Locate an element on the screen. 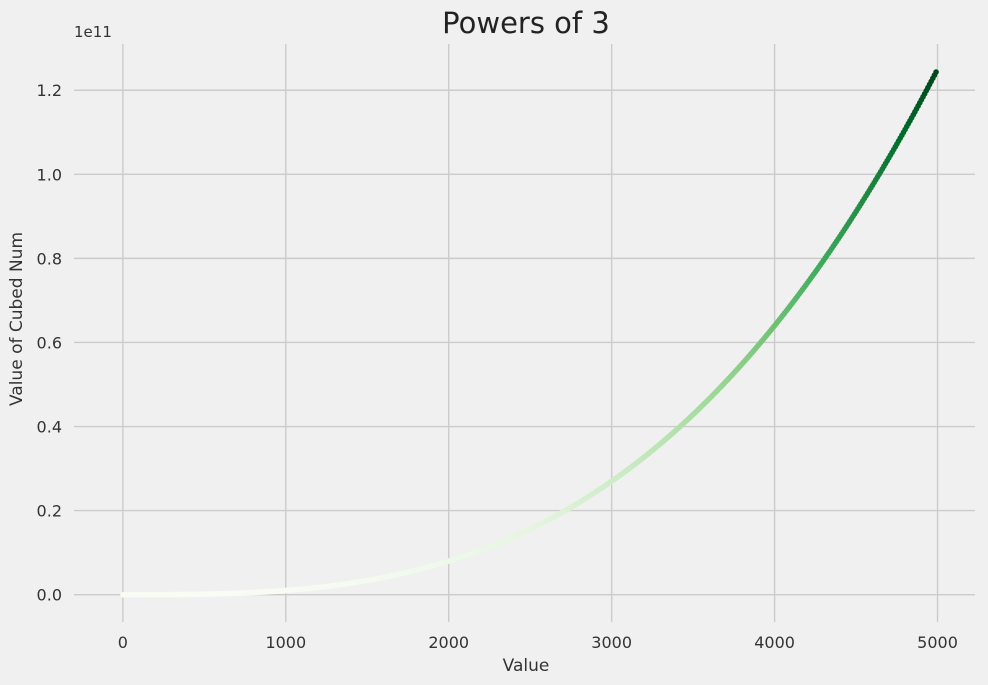 The height and width of the screenshot is (685, 988). x-tick-label: 0 is located at coordinates (123, 642).